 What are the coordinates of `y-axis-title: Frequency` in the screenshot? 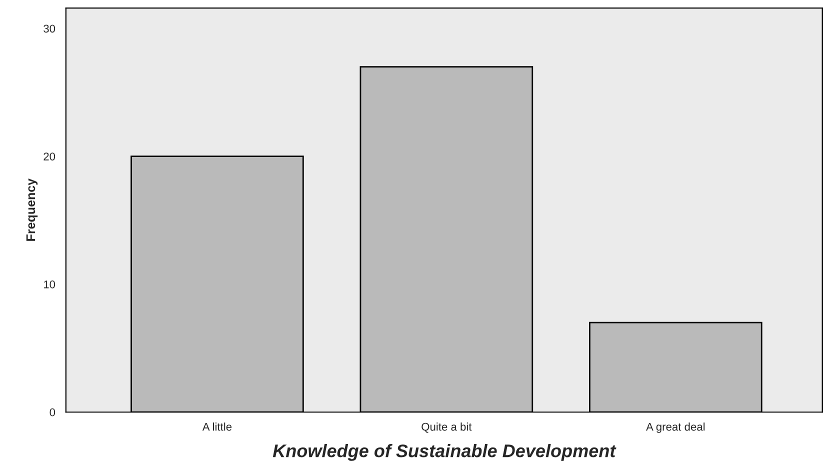 It's located at (32, 209).